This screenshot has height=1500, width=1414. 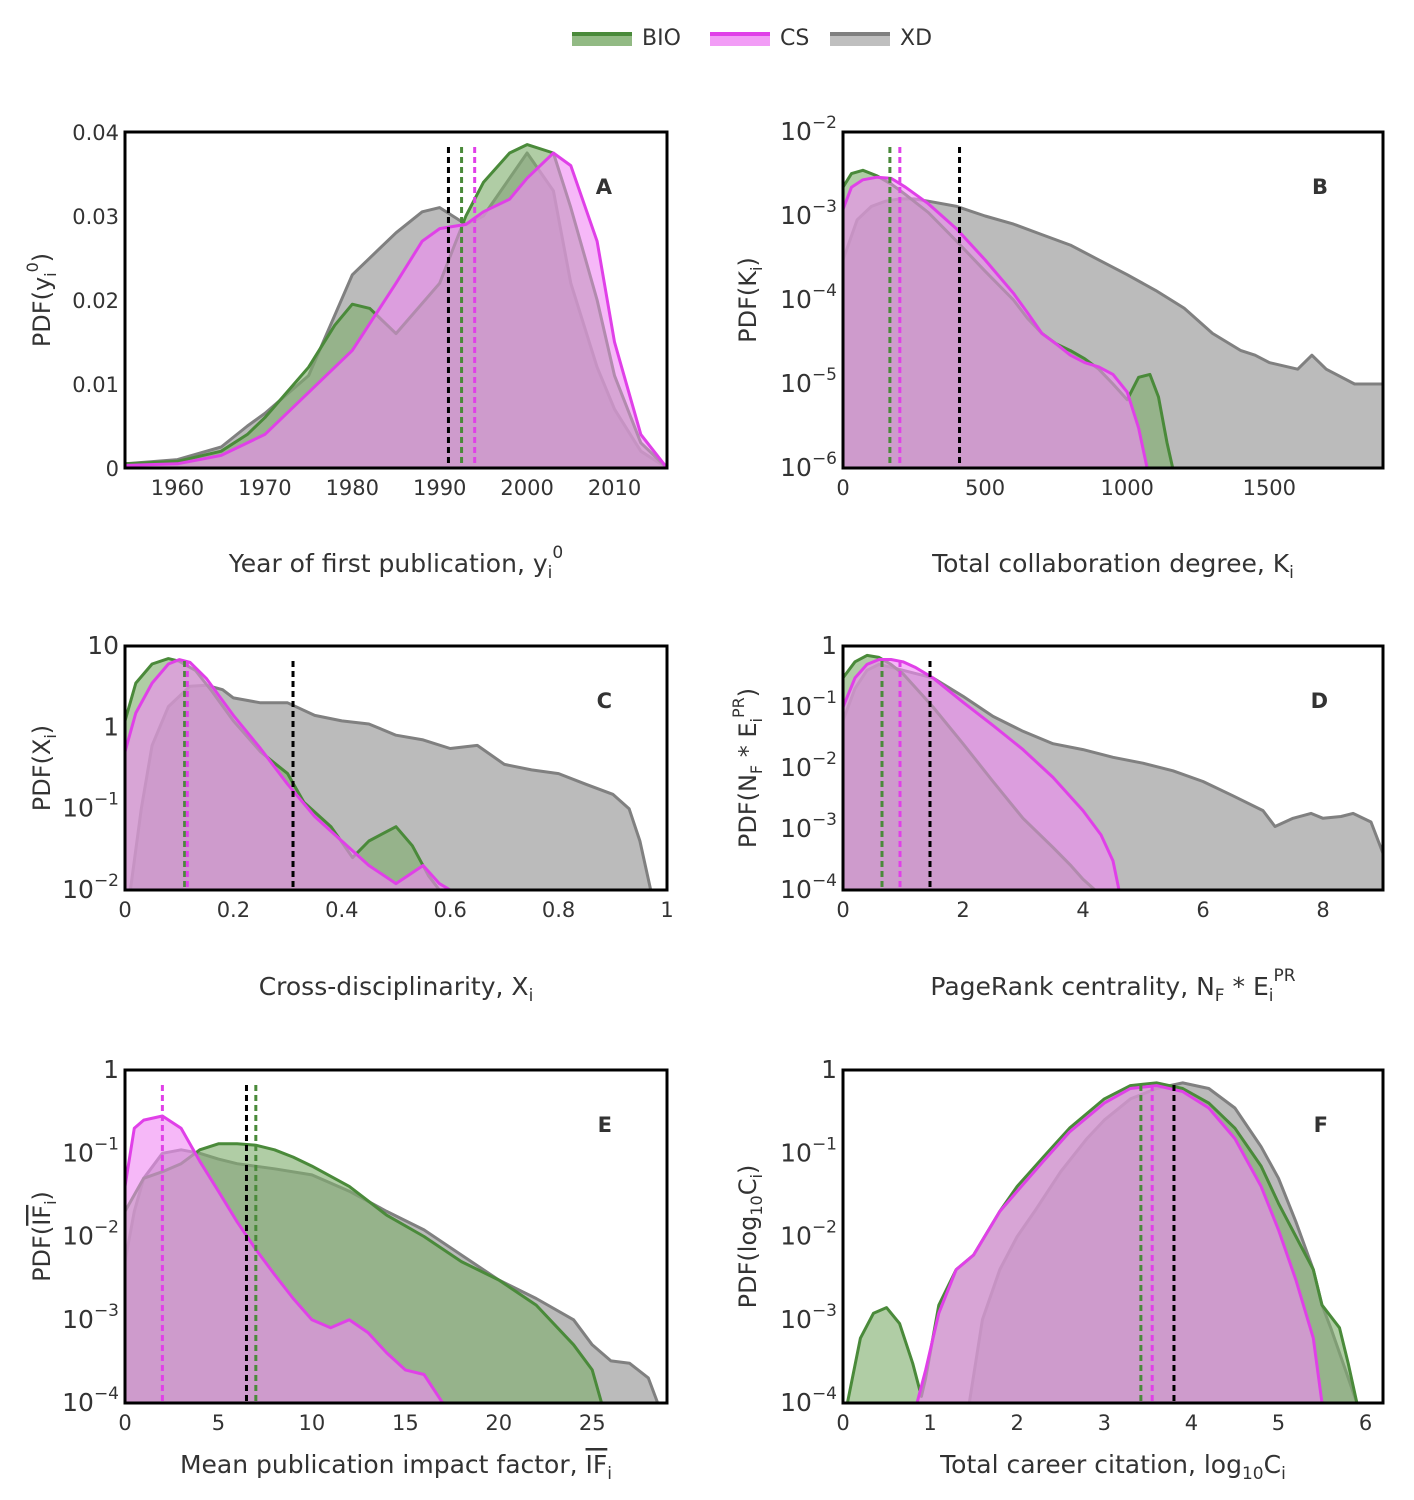 What do you see at coordinates (1112, 986) in the screenshot?
I see `x-axis-label: PageRank centrality, NF * EiPR` at bounding box center [1112, 986].